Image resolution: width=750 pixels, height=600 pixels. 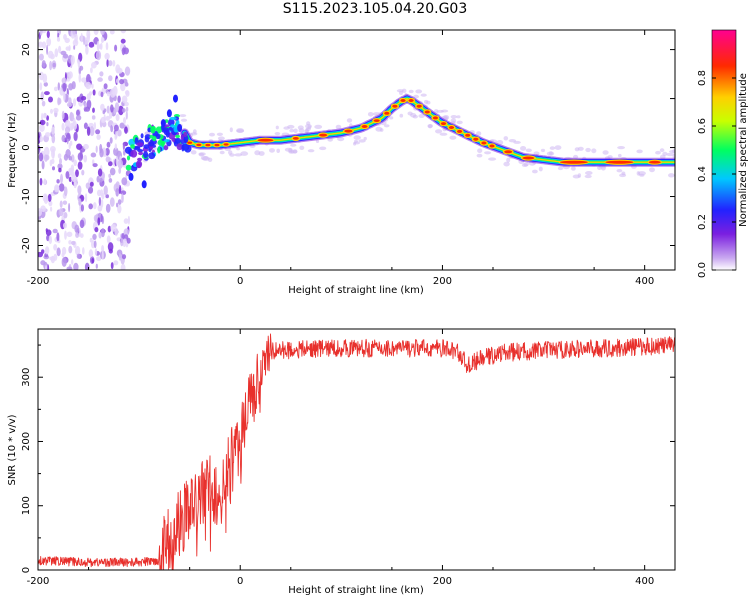 What do you see at coordinates (724, 150) in the screenshot?
I see `colorbar-gradient` at bounding box center [724, 150].